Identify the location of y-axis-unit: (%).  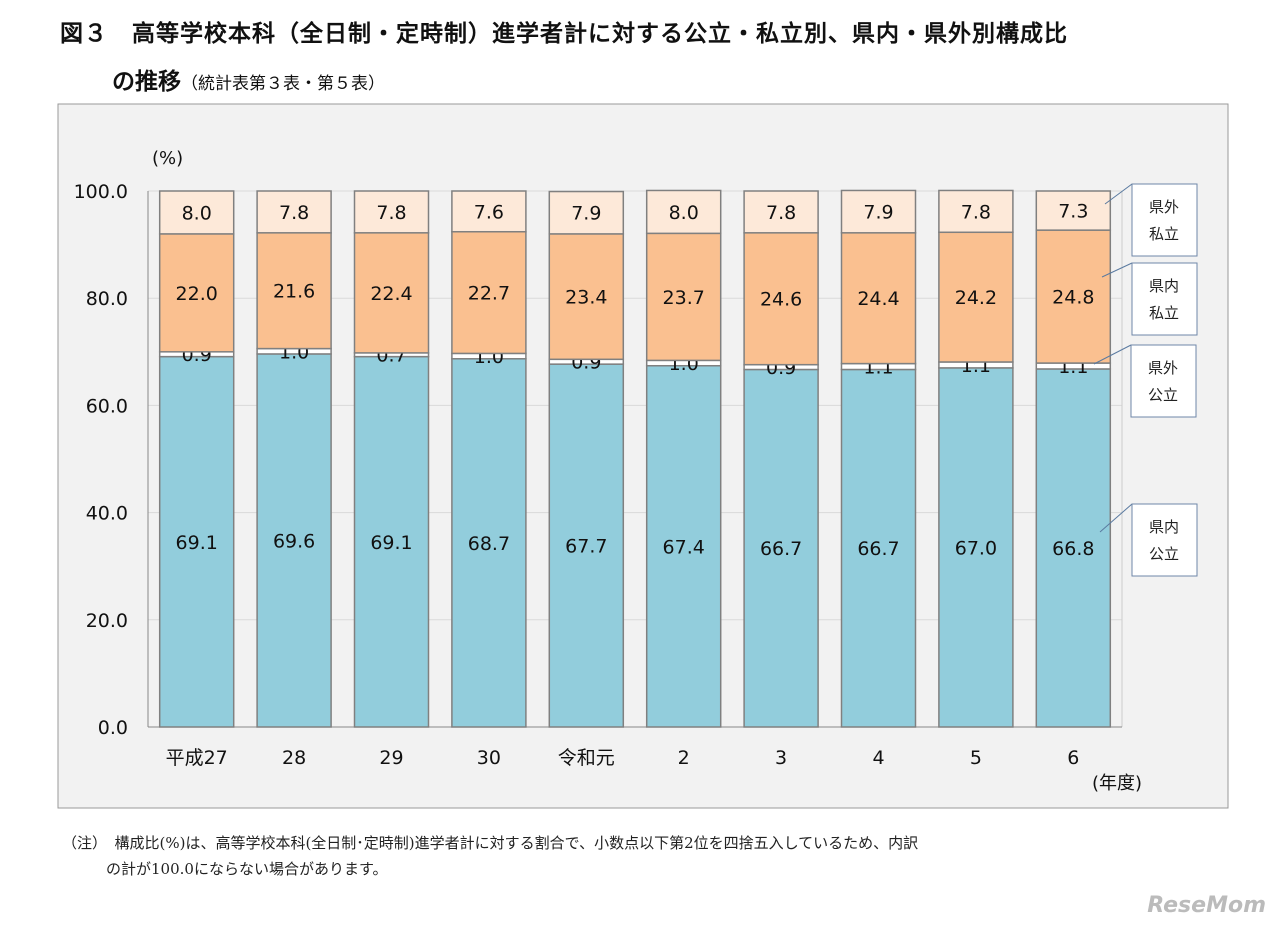
(167, 158).